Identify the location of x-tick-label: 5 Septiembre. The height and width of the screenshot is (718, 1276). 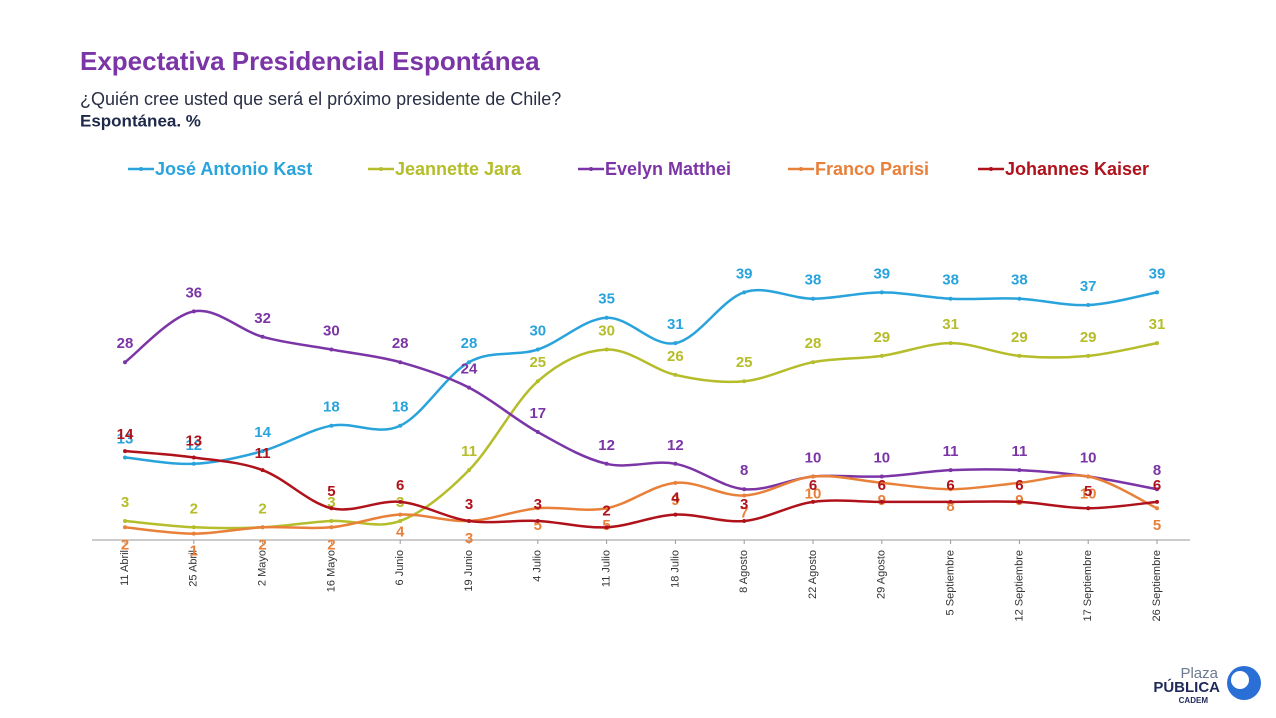
(951, 582).